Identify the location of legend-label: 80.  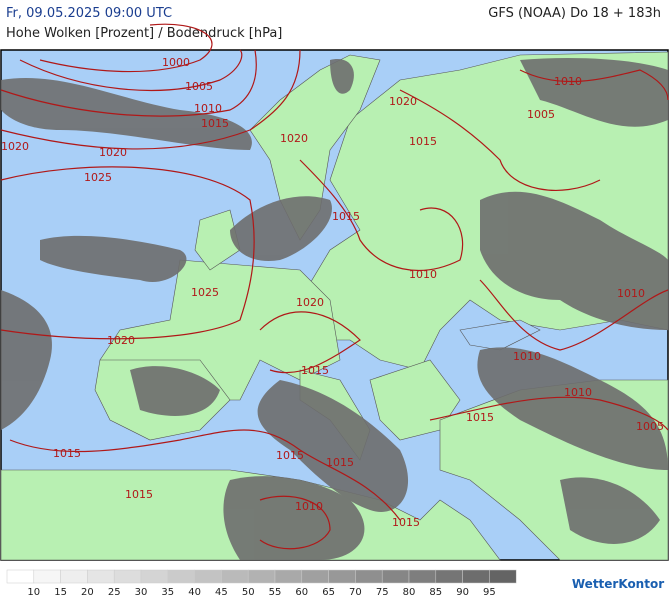
(409, 592).